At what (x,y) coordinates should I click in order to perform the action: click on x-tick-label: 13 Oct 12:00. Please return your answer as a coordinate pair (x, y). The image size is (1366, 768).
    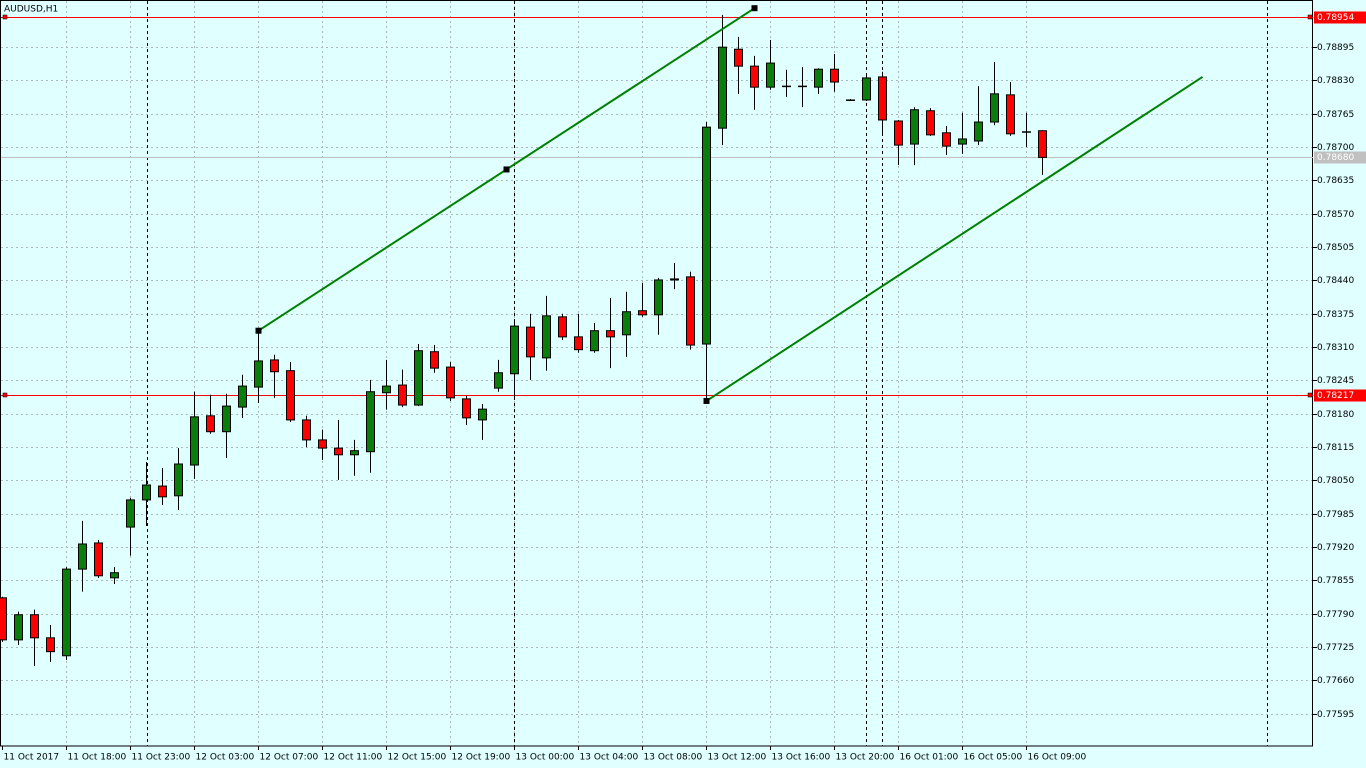
    Looking at the image, I should click on (737, 758).